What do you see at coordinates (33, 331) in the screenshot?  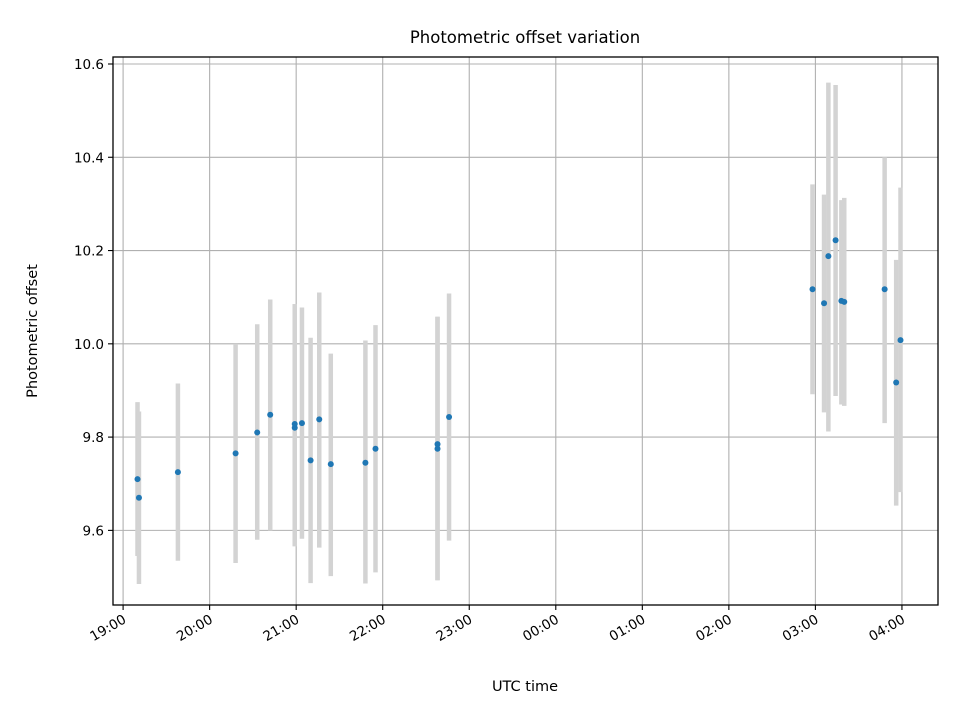 I see `y-axis-label: Photometric offset` at bounding box center [33, 331].